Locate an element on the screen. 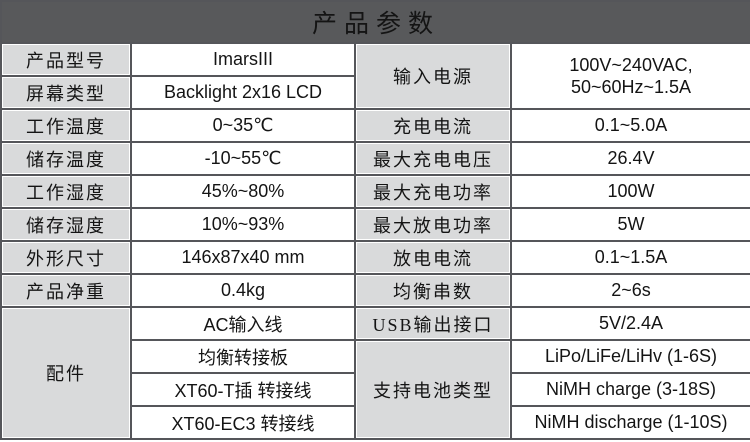 The image size is (750, 442). value-discharge-current: 0.1~1.5A is located at coordinates (629, 257).